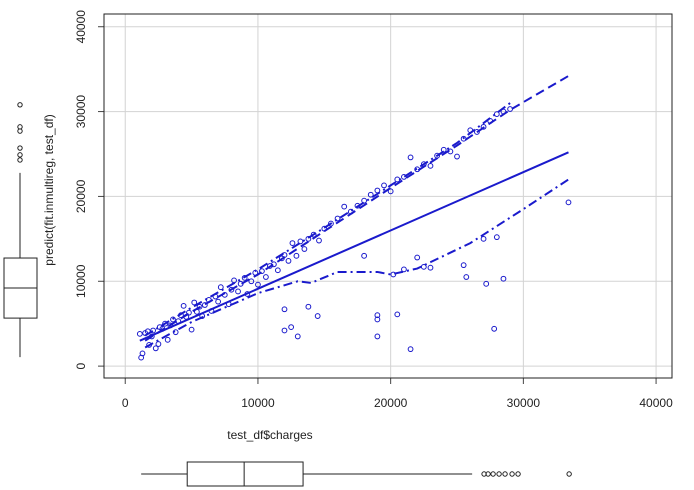 Image resolution: width=694 pixels, height=490 pixels. What do you see at coordinates (81, 281) in the screenshot?
I see `y-tick-label: 10000` at bounding box center [81, 281].